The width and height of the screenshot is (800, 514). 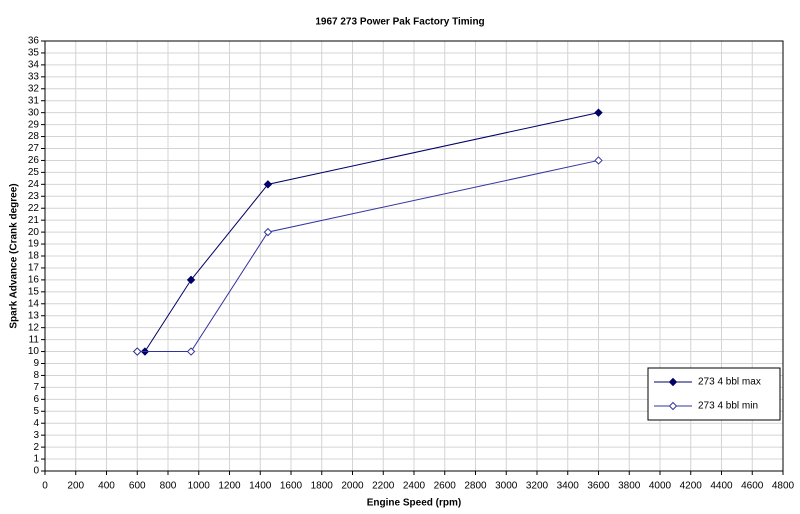 What do you see at coordinates (721, 486) in the screenshot?
I see `x-tick-label: 4400` at bounding box center [721, 486].